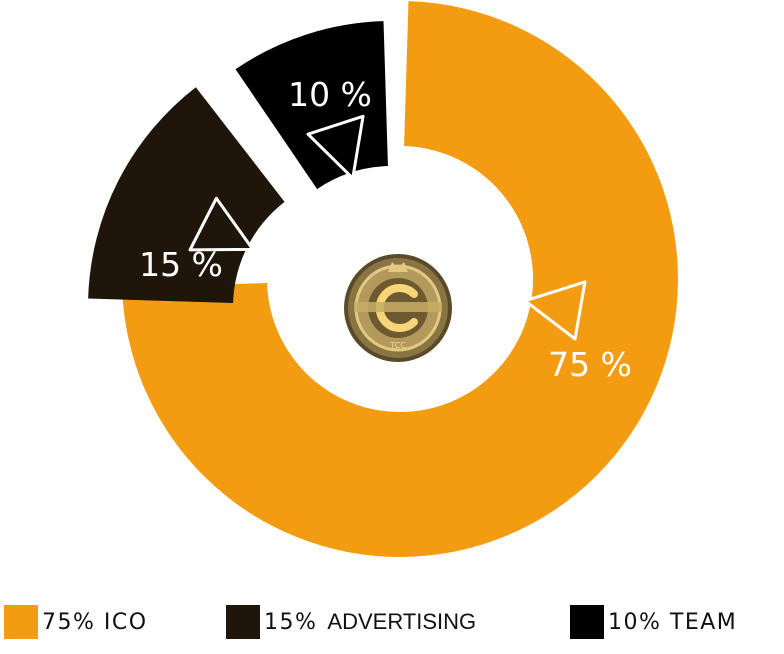 The height and width of the screenshot is (654, 784). Describe the element at coordinates (181, 264) in the screenshot. I see `slice-label-1: 15 %` at that location.